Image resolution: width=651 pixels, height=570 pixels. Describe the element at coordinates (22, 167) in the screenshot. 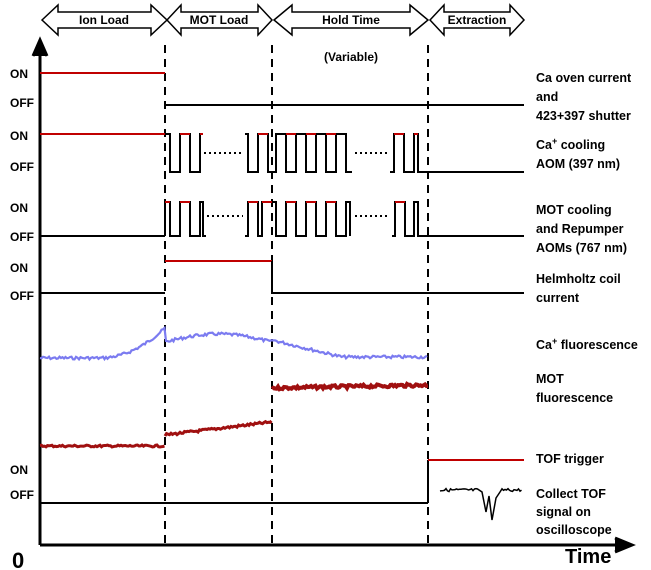

I see `state-off-2: OFF` at that location.